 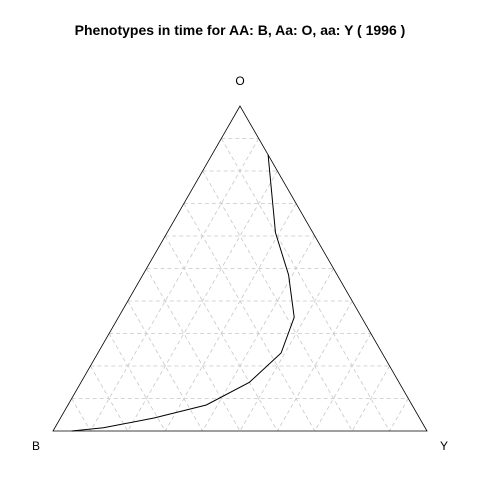 What do you see at coordinates (444, 446) in the screenshot?
I see `vertex-label-right: Y` at bounding box center [444, 446].